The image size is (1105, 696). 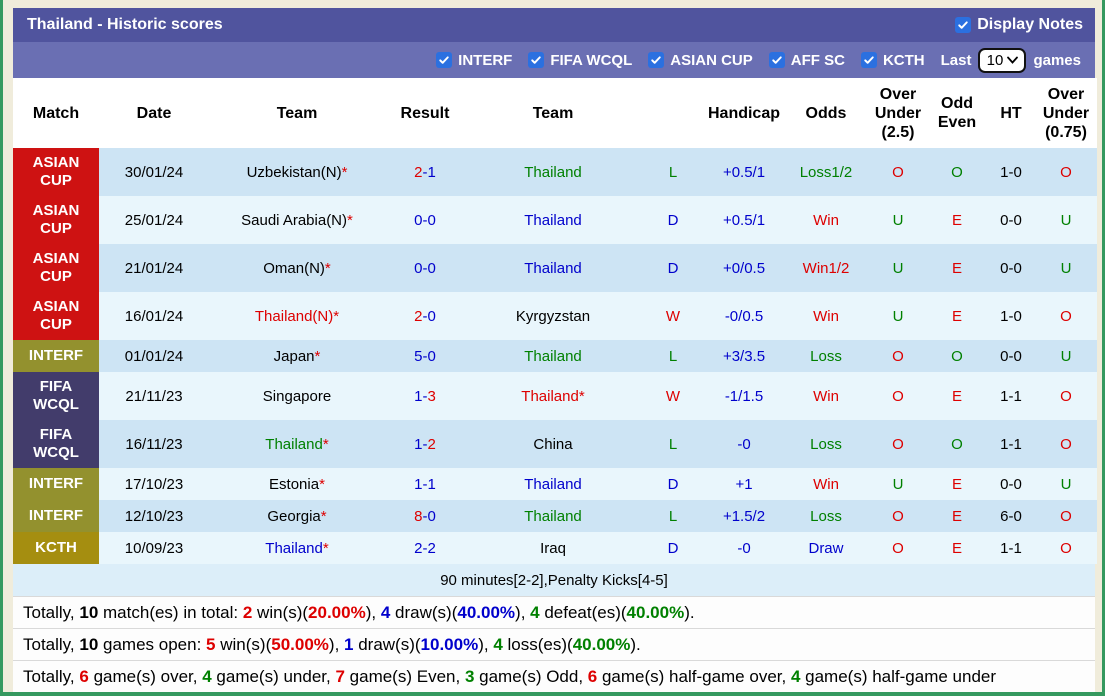 I want to click on team-home: Singapore, so click(x=297, y=396).